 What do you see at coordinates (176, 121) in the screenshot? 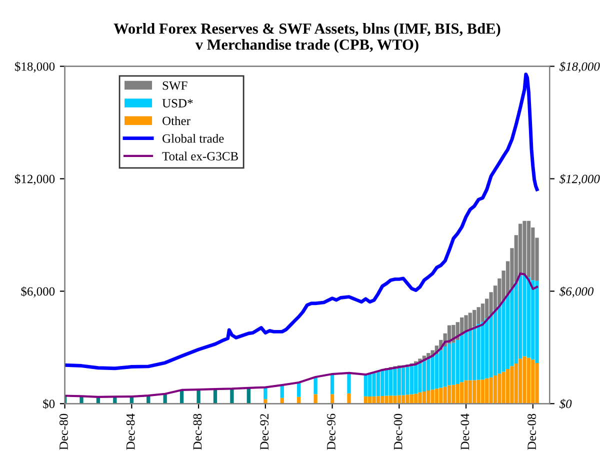
I see `legend-label: Other` at bounding box center [176, 121].